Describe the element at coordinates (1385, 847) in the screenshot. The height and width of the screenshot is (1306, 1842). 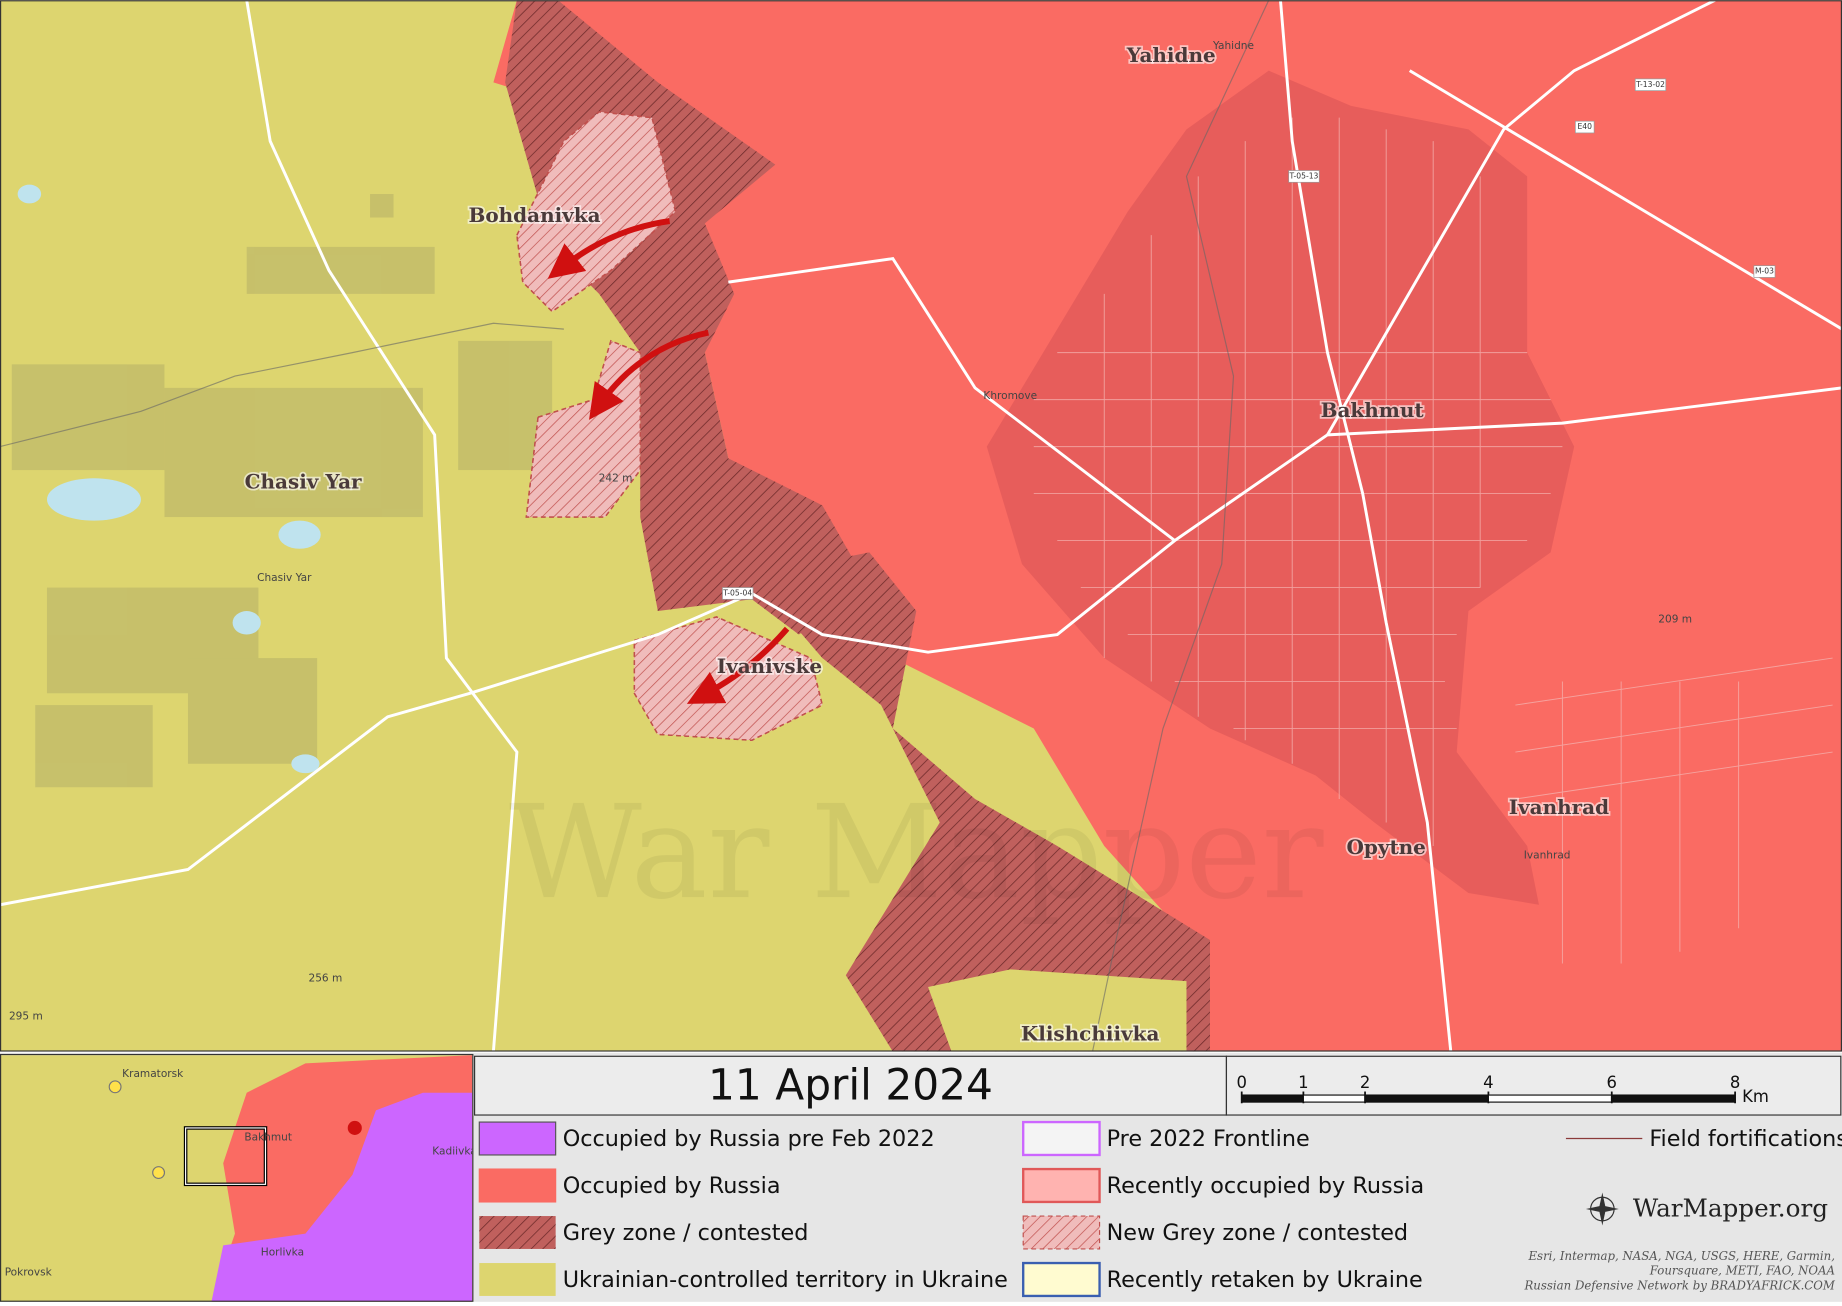
I see `place-label: Opytne` at that location.